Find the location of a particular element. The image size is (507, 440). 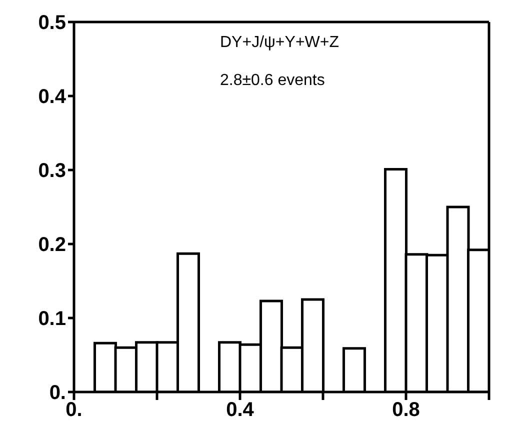

y-tick-label: 0.1 is located at coordinates (52, 319).